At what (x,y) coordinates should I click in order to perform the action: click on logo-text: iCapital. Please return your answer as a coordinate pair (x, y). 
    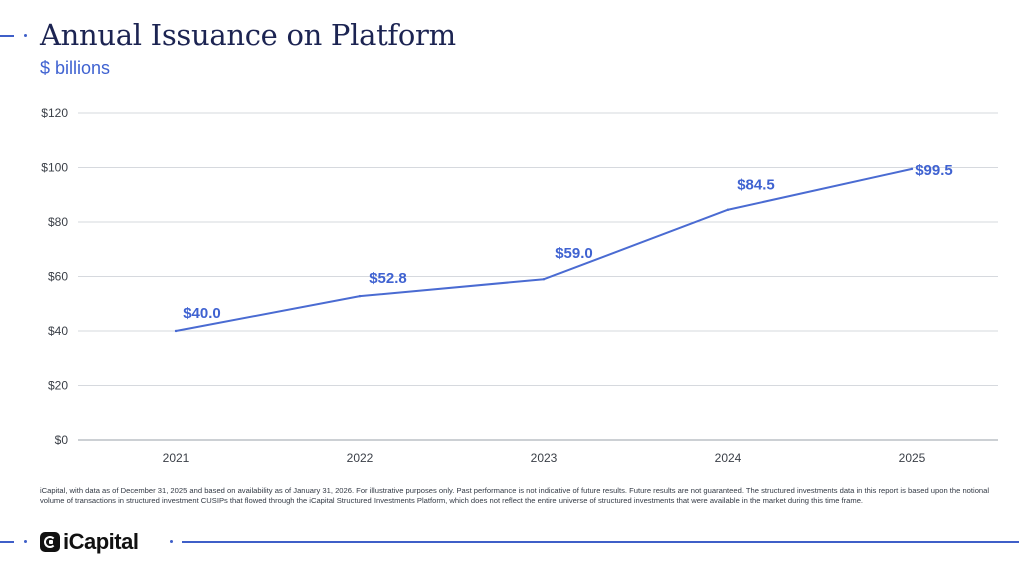
    Looking at the image, I should click on (101, 541).